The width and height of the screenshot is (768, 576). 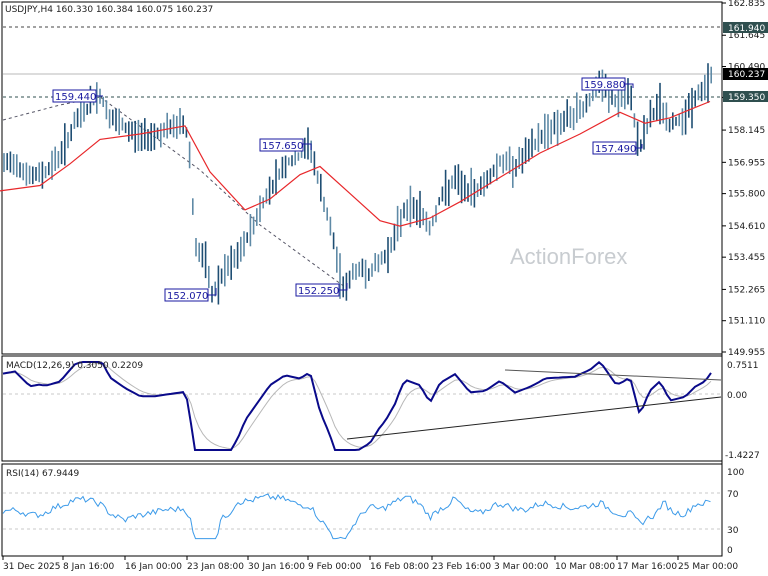 What do you see at coordinates (89, 567) in the screenshot?
I see `time-label: 8 Jan 16:00` at bounding box center [89, 567].